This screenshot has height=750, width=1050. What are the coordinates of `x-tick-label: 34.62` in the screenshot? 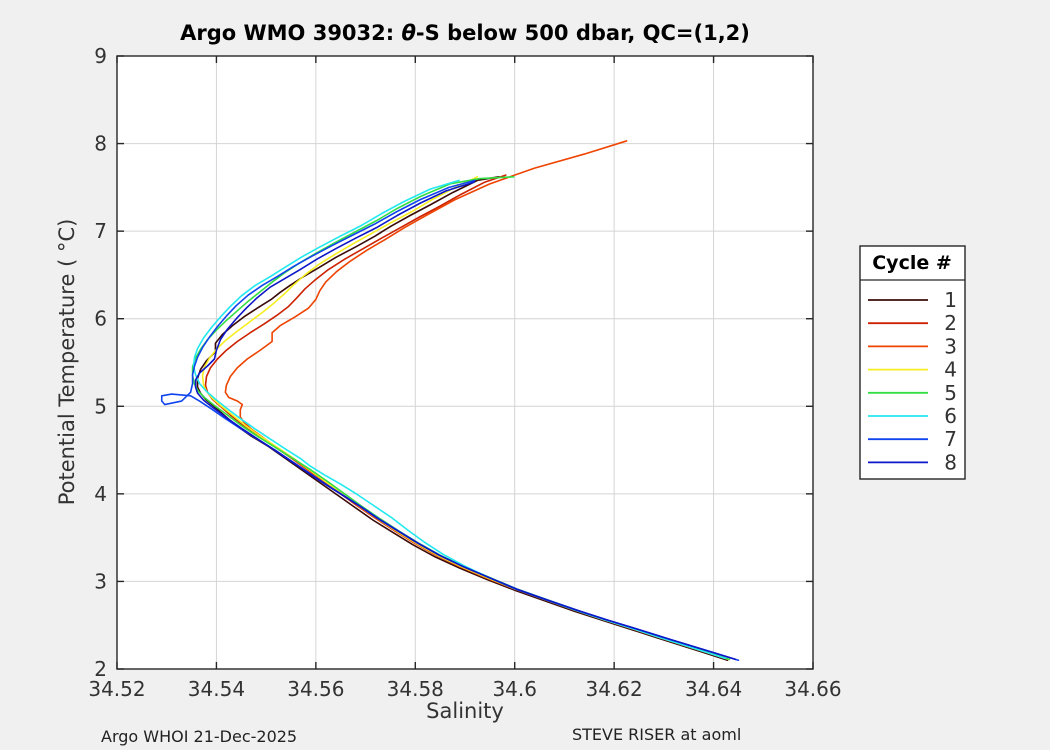 It's located at (614, 689).